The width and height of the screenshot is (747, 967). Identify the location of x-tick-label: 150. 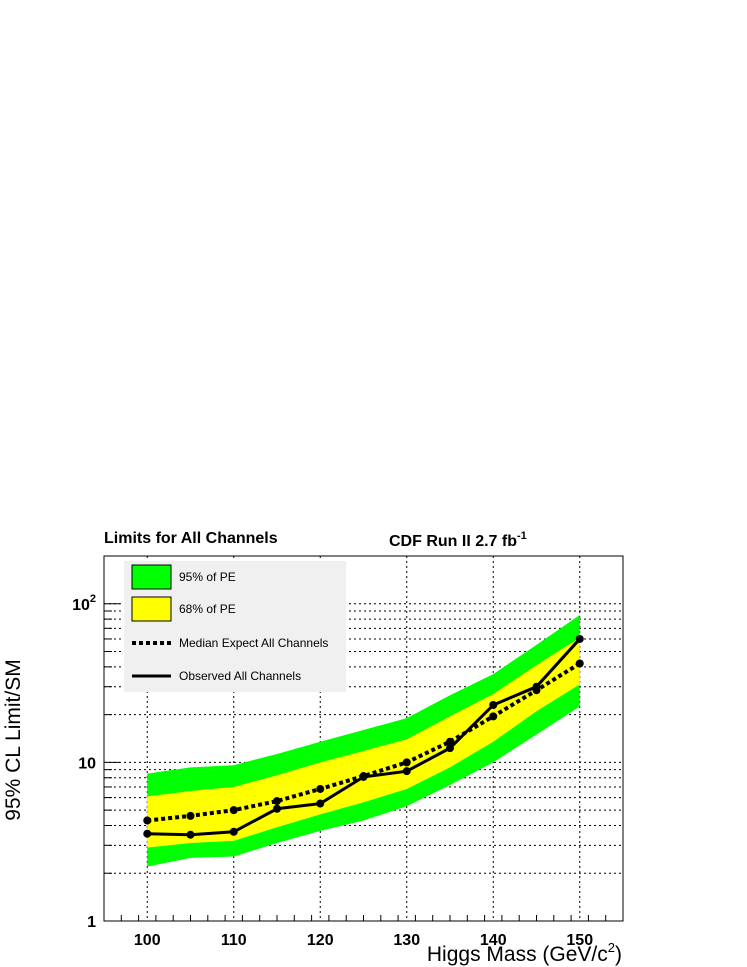
(579, 940).